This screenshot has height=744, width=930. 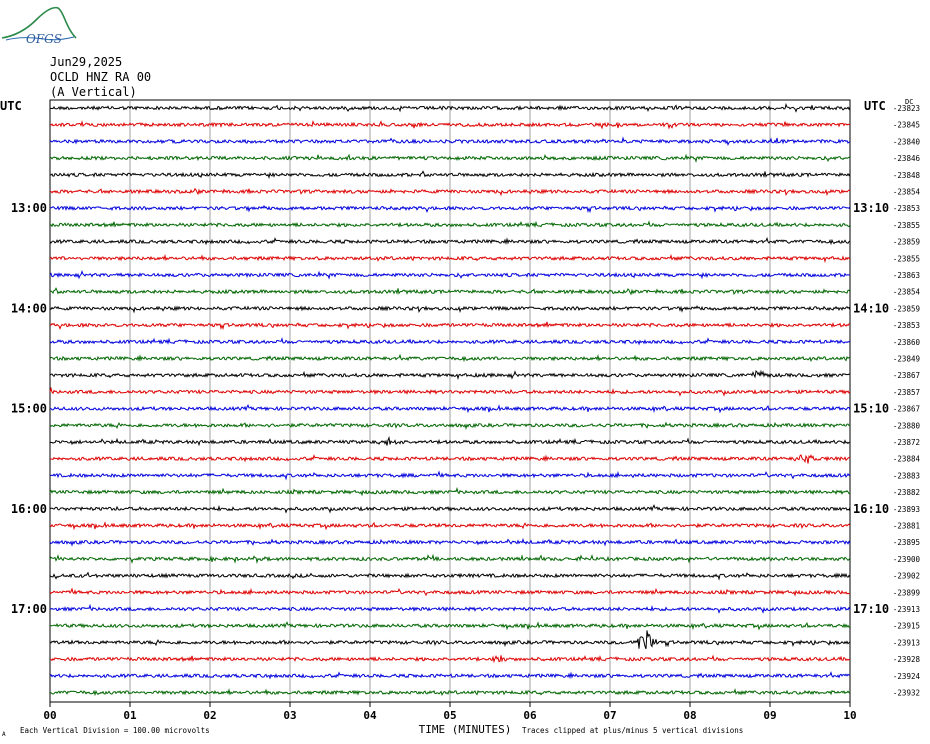 What do you see at coordinates (609, 715) in the screenshot?
I see `x-tick-label: 07` at bounding box center [609, 715].